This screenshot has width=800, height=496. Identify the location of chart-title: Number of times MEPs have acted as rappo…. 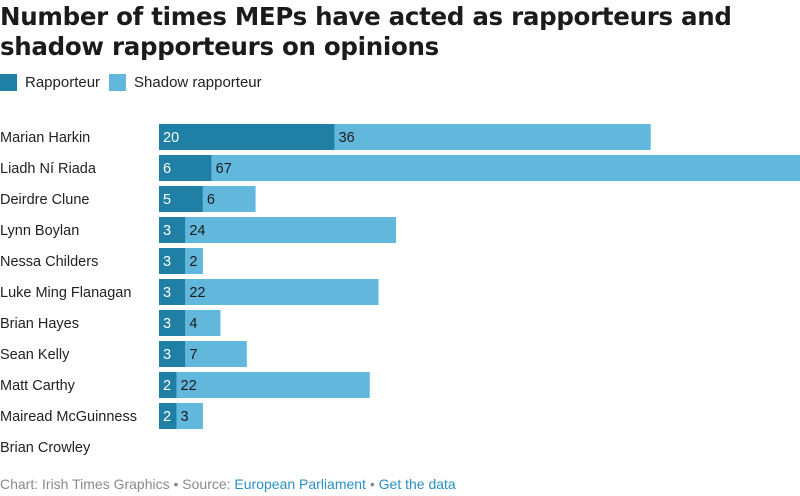
(366, 31).